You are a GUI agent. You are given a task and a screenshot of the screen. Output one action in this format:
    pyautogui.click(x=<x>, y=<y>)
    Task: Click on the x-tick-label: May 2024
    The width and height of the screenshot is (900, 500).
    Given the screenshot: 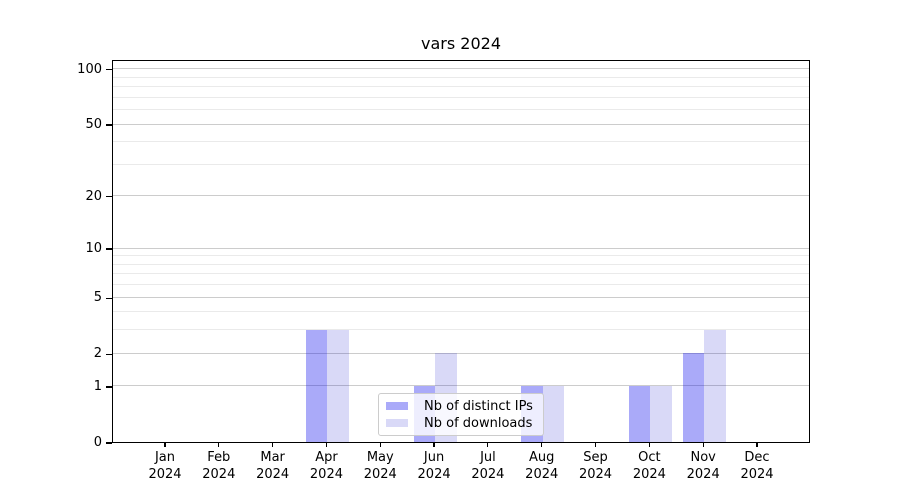 What is the action you would take?
    pyautogui.click(x=380, y=466)
    